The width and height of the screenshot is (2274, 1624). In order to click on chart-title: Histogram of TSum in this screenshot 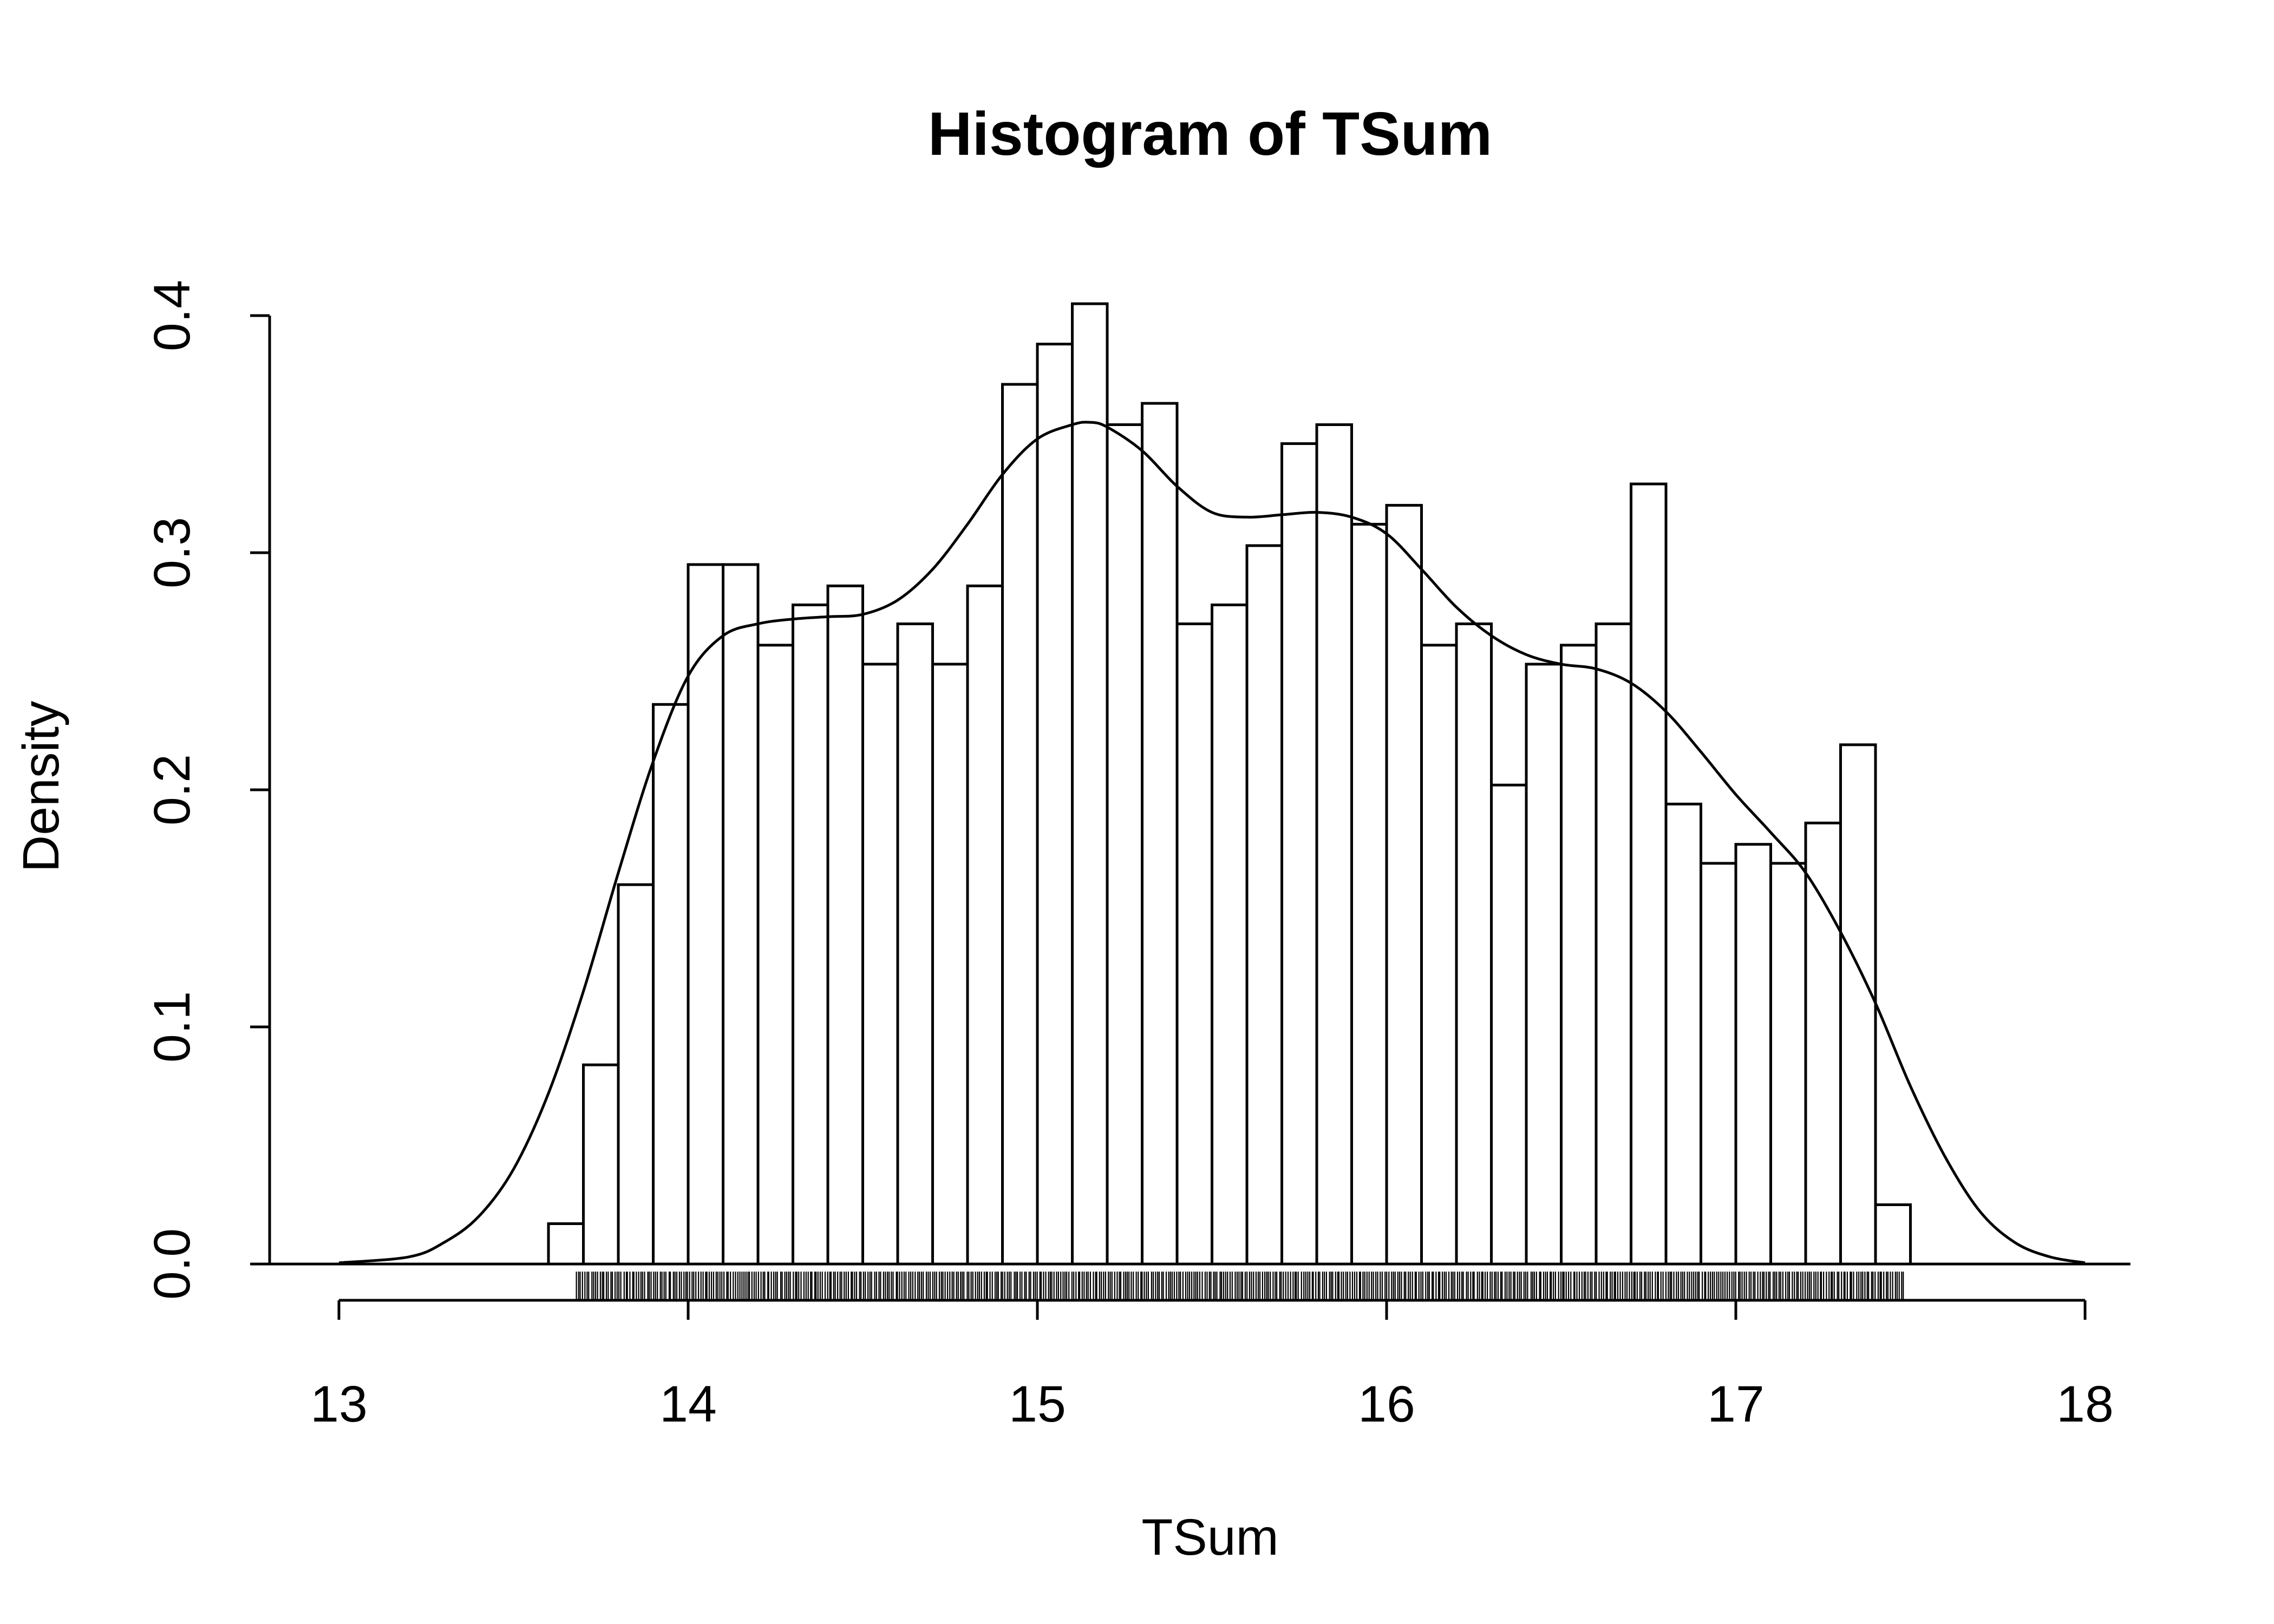, I will do `click(1210, 134)`.